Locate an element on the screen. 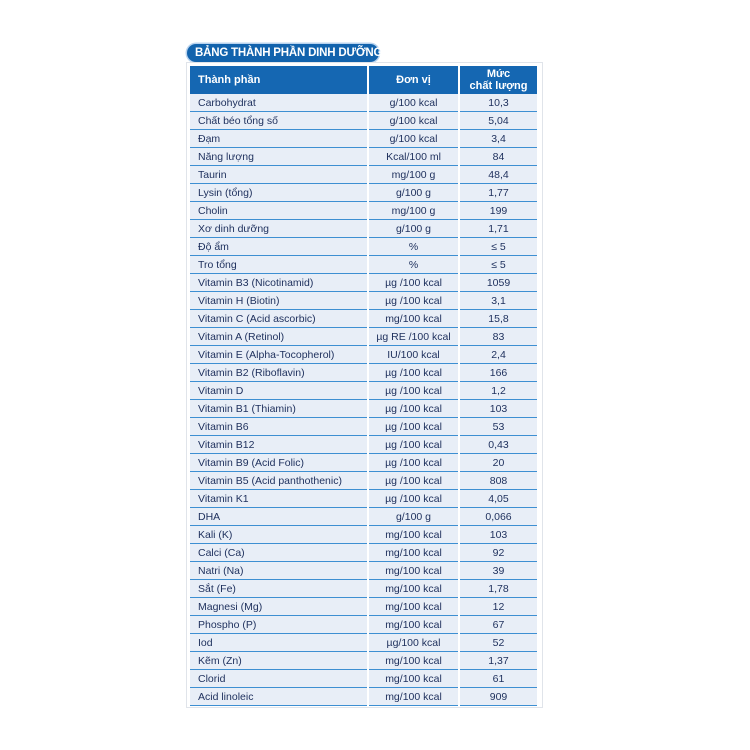 Image resolution: width=750 pixels, height=750 pixels. table-row: Vitamin B9 (Acid Folic) µg /100 kcal 20 is located at coordinates (363, 463).